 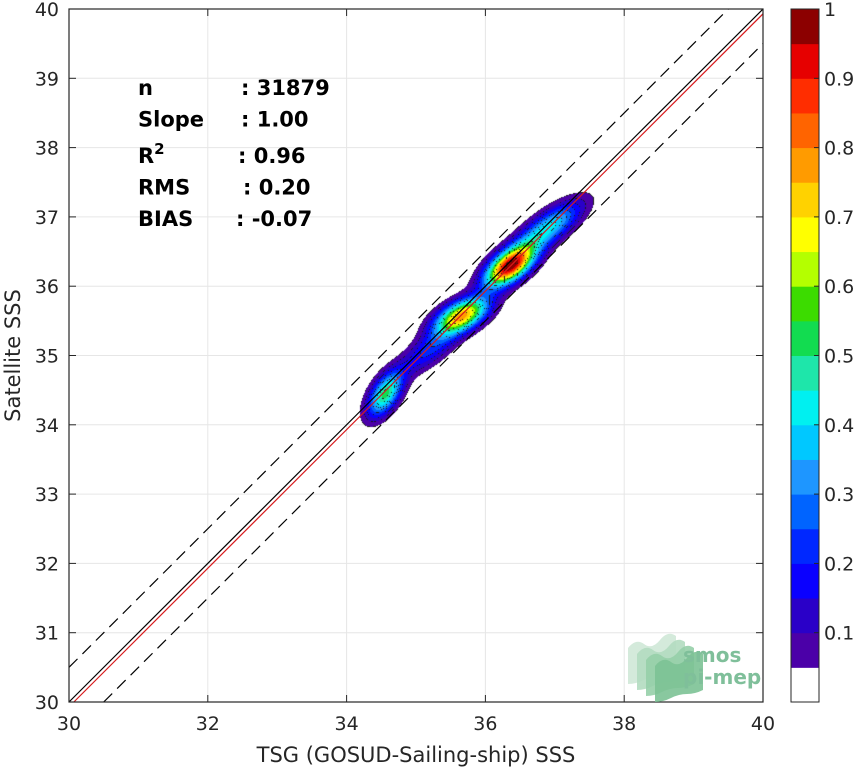 I want to click on y-tick-label-5: 35, so click(x=47, y=357).